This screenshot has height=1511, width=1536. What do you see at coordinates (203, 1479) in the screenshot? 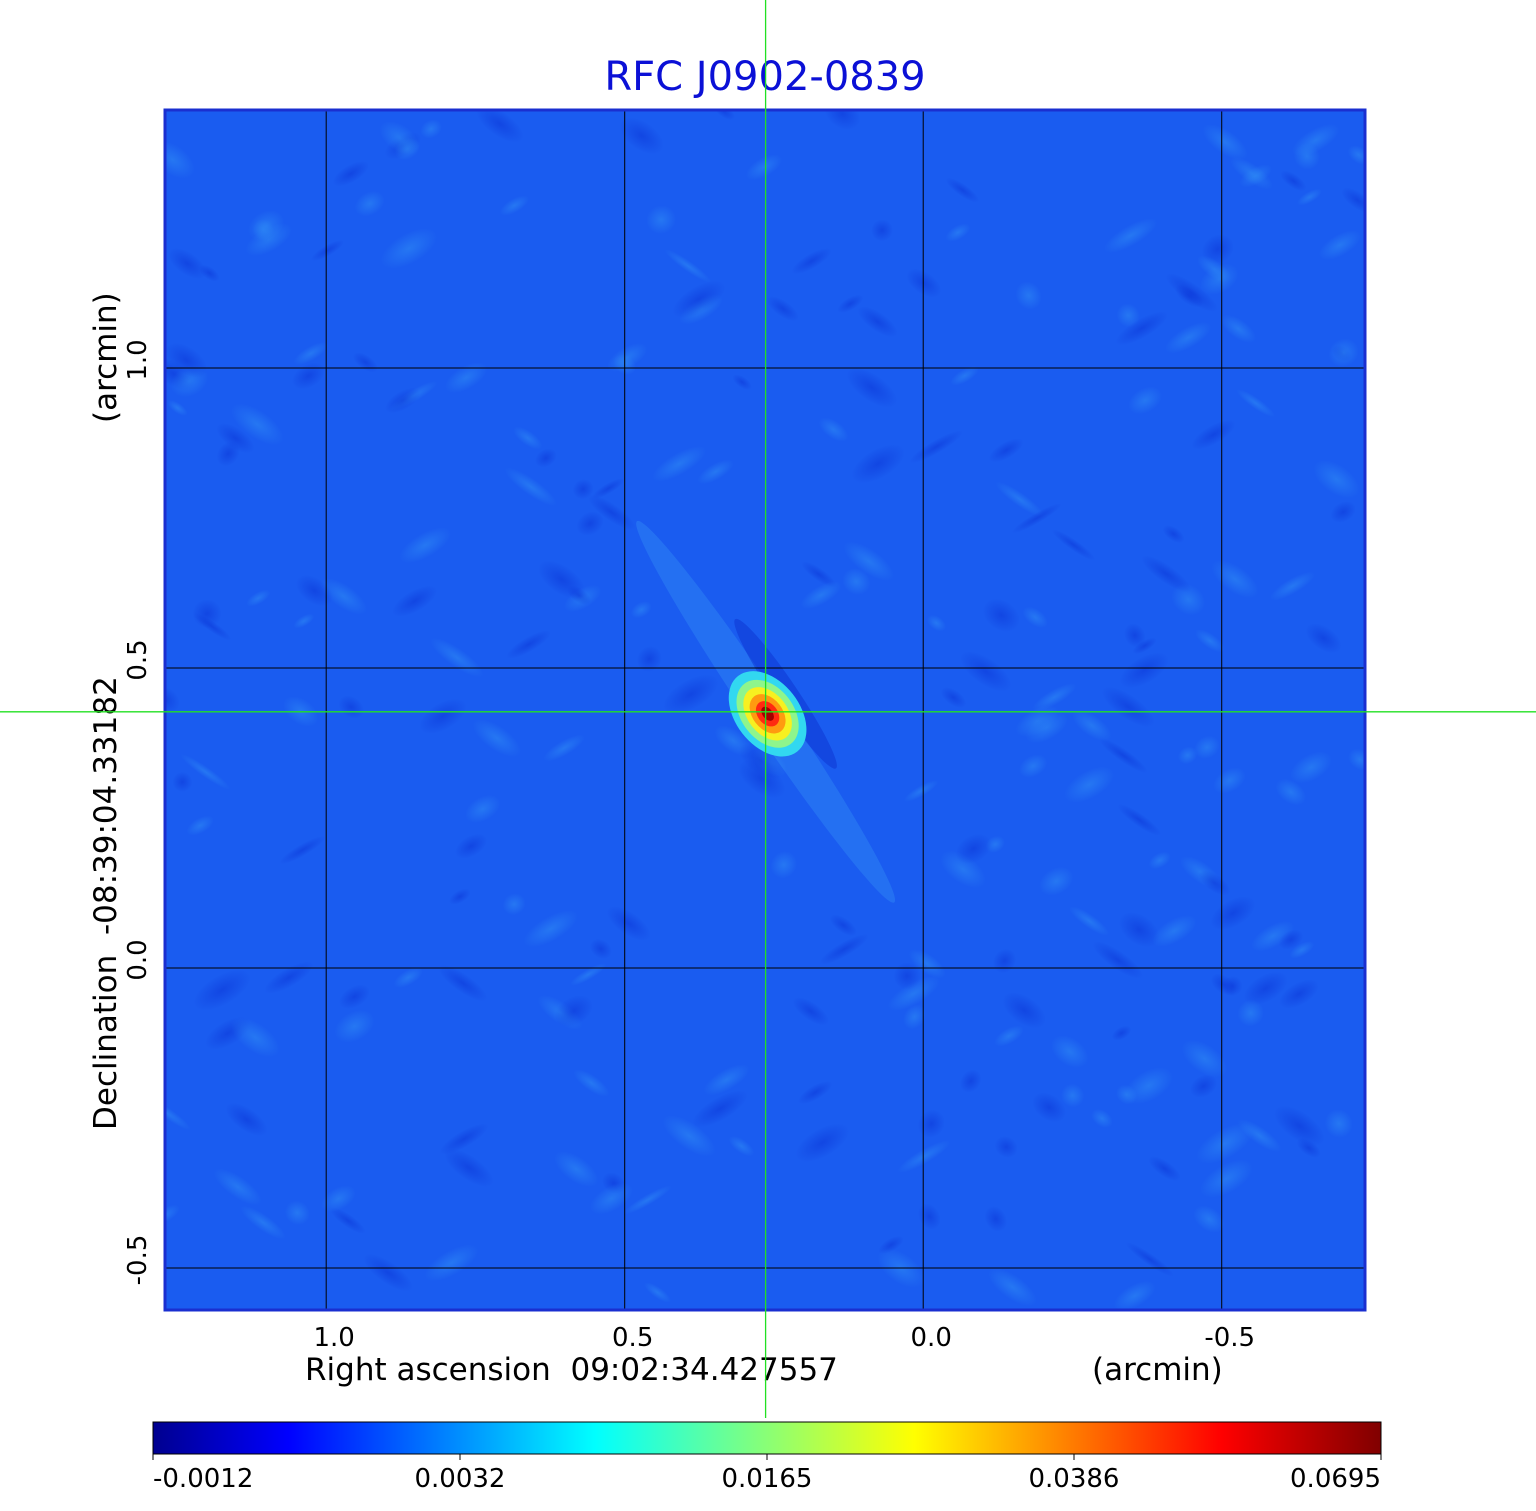
I see `colorbar-tick-label: -0.0012` at bounding box center [203, 1479].